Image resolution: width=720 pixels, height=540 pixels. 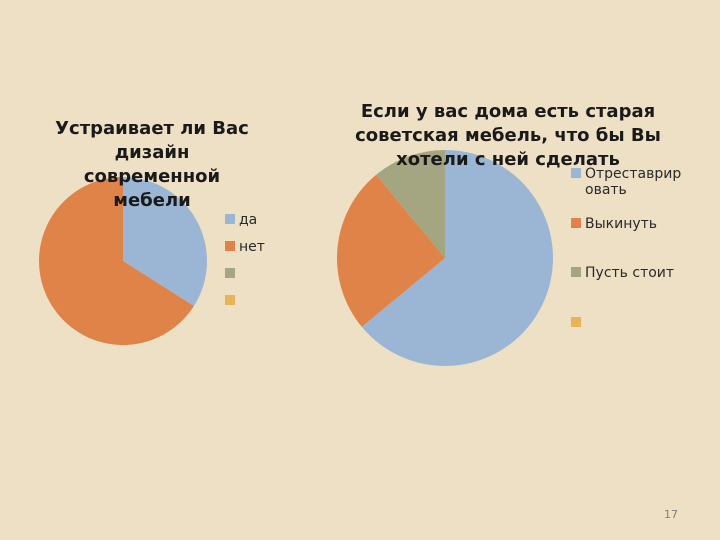 I want to click on chart1-slices, so click(x=122, y=261).